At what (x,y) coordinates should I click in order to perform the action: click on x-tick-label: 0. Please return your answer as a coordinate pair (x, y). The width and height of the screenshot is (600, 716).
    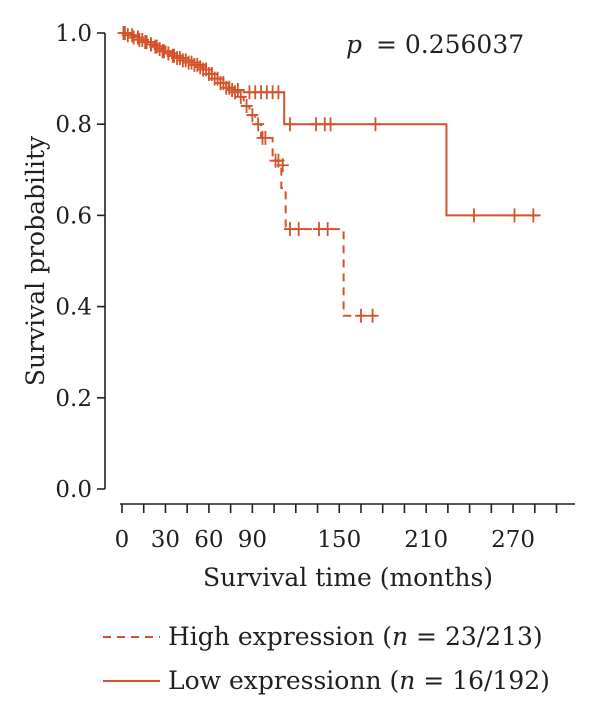
    Looking at the image, I should click on (122, 540).